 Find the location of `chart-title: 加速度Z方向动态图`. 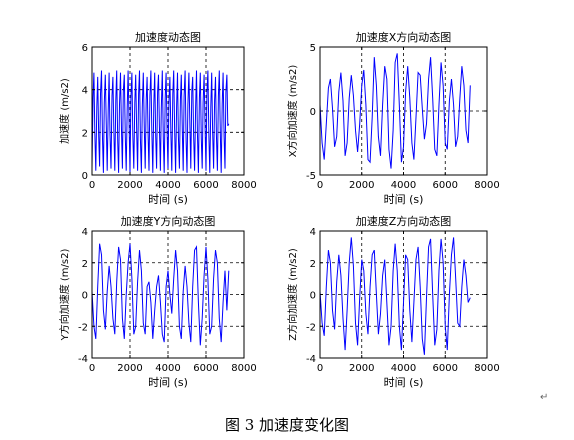

chart-title: 加速度Z方向动态图 is located at coordinates (404, 221).